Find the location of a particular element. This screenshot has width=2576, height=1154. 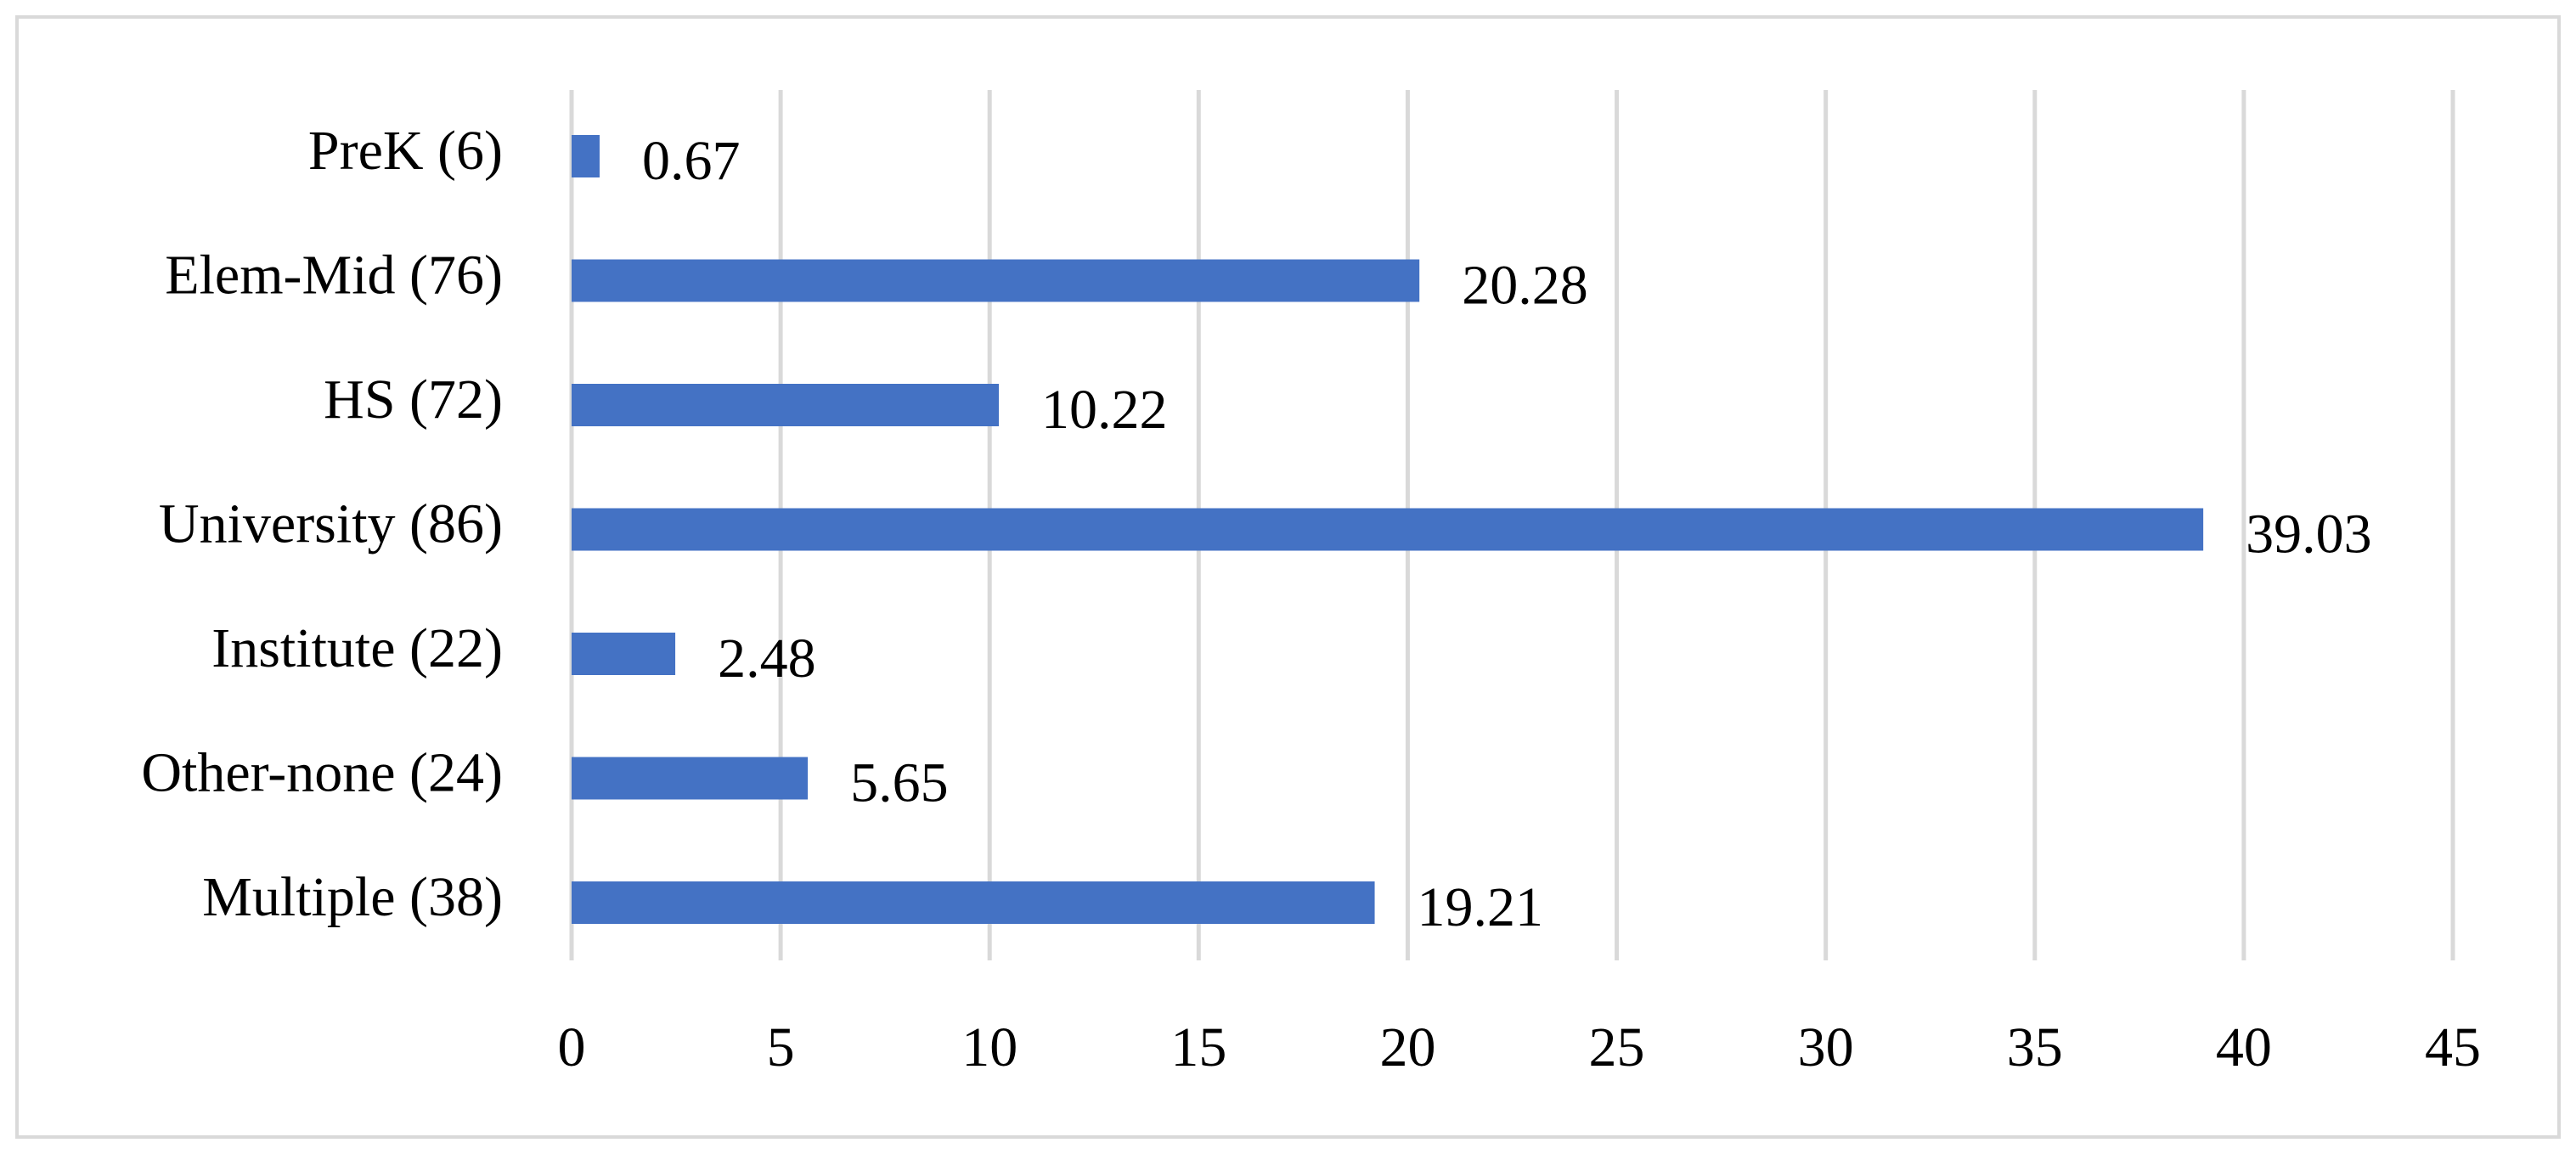

x-tick-label: 35 is located at coordinates (2035, 1047).